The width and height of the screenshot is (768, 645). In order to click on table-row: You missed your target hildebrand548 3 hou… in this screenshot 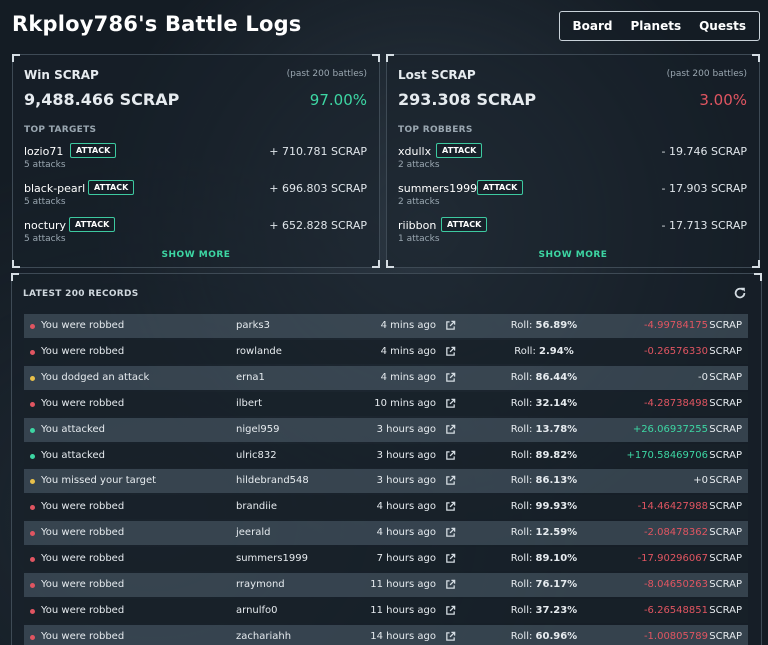, I will do `click(386, 481)`.